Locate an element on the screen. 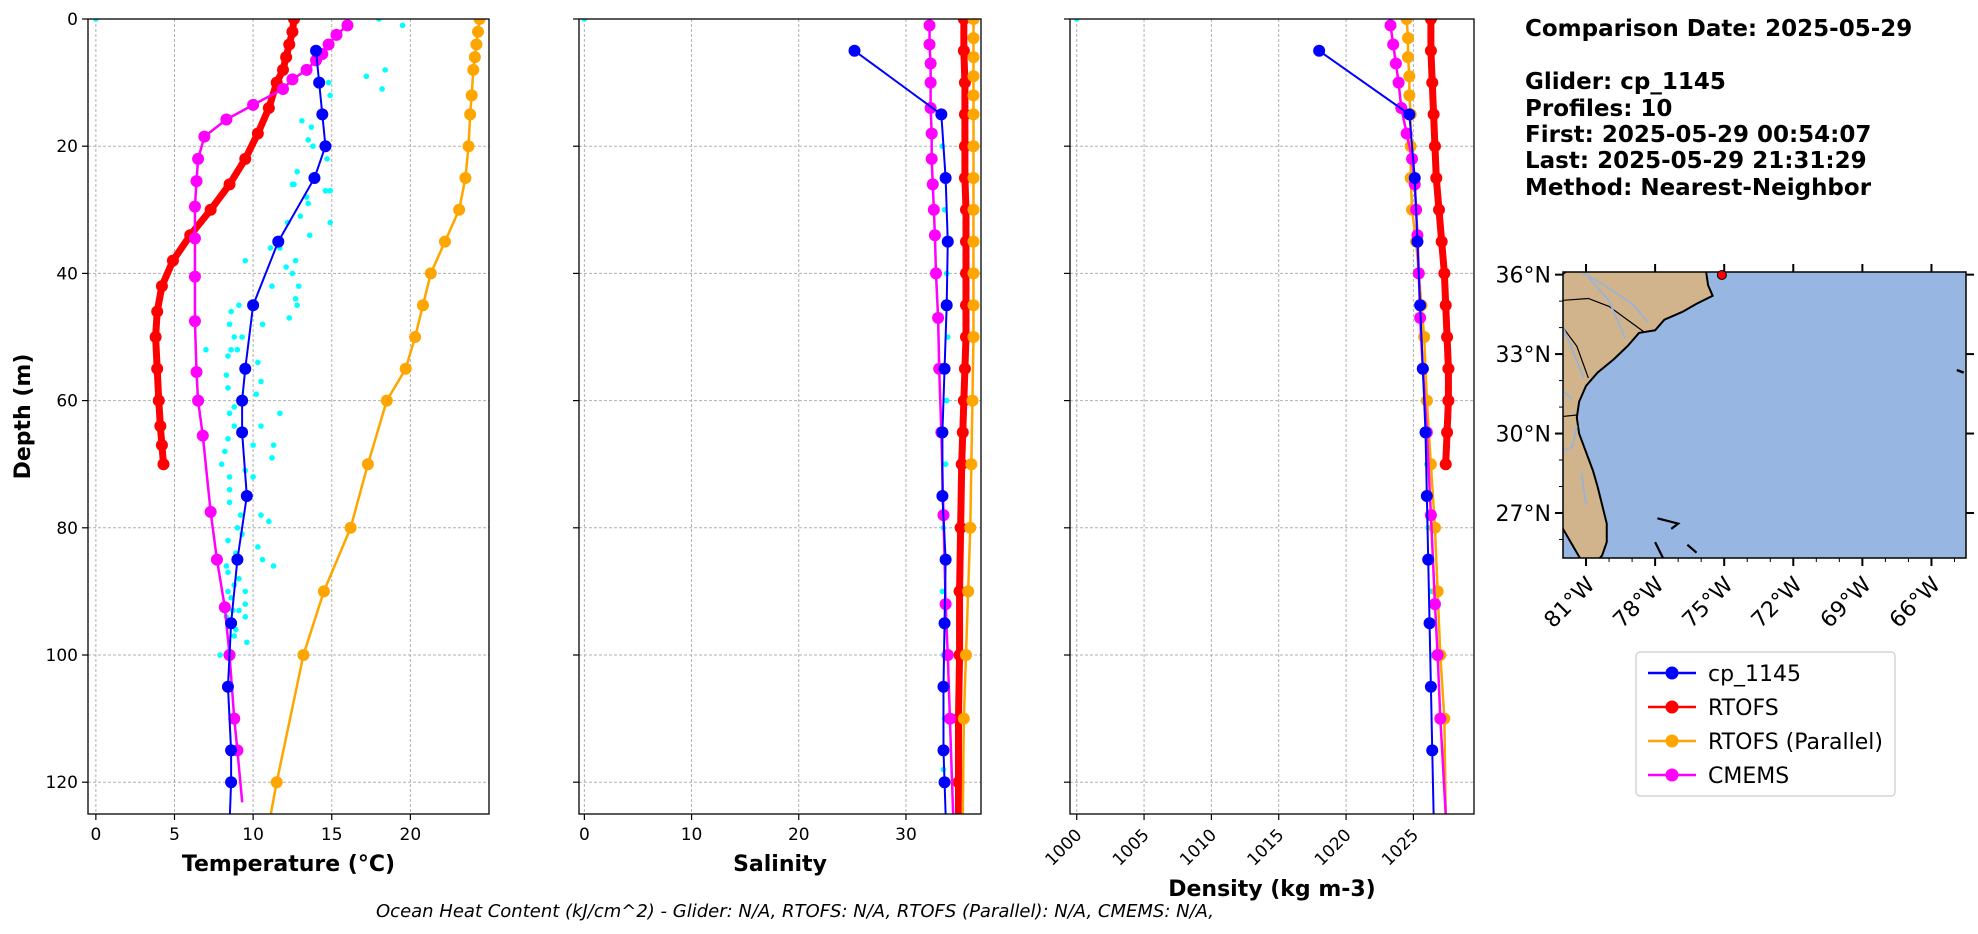  map-frame is located at coordinates (1764, 415).